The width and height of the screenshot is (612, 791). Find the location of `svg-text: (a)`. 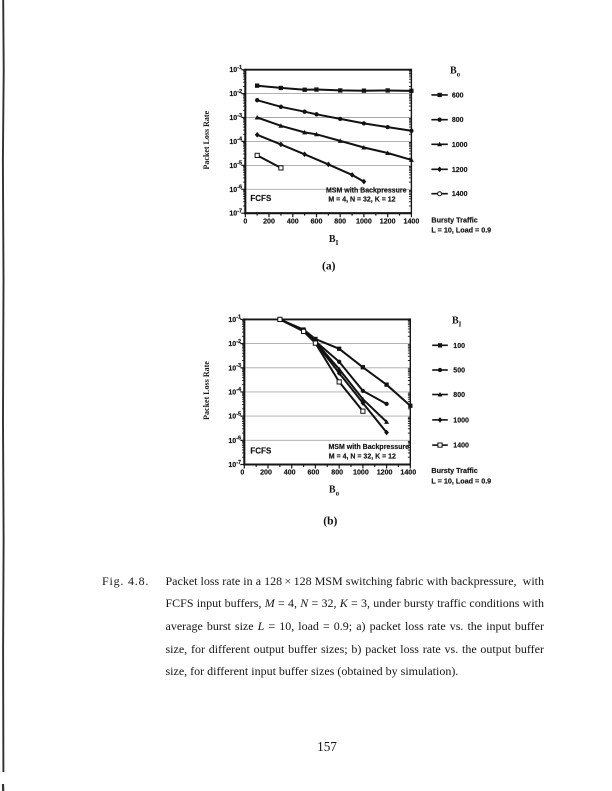

svg-text: (a) is located at coordinates (329, 267).